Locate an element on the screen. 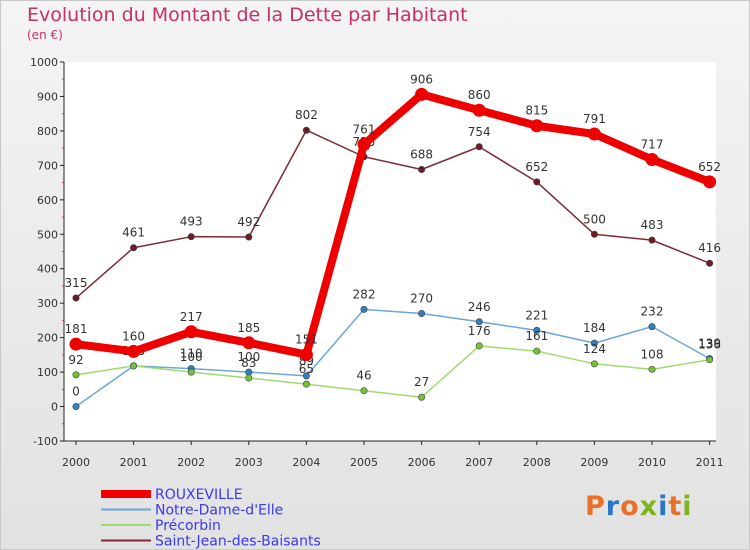 The image size is (750, 550). data-label: 802 is located at coordinates (306, 115).